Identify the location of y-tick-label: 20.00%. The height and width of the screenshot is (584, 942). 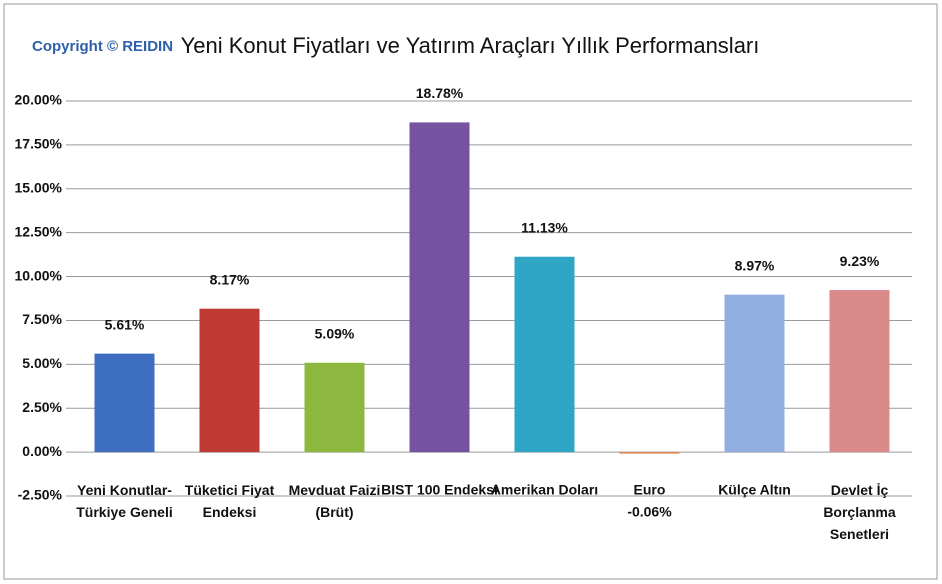
(39, 100).